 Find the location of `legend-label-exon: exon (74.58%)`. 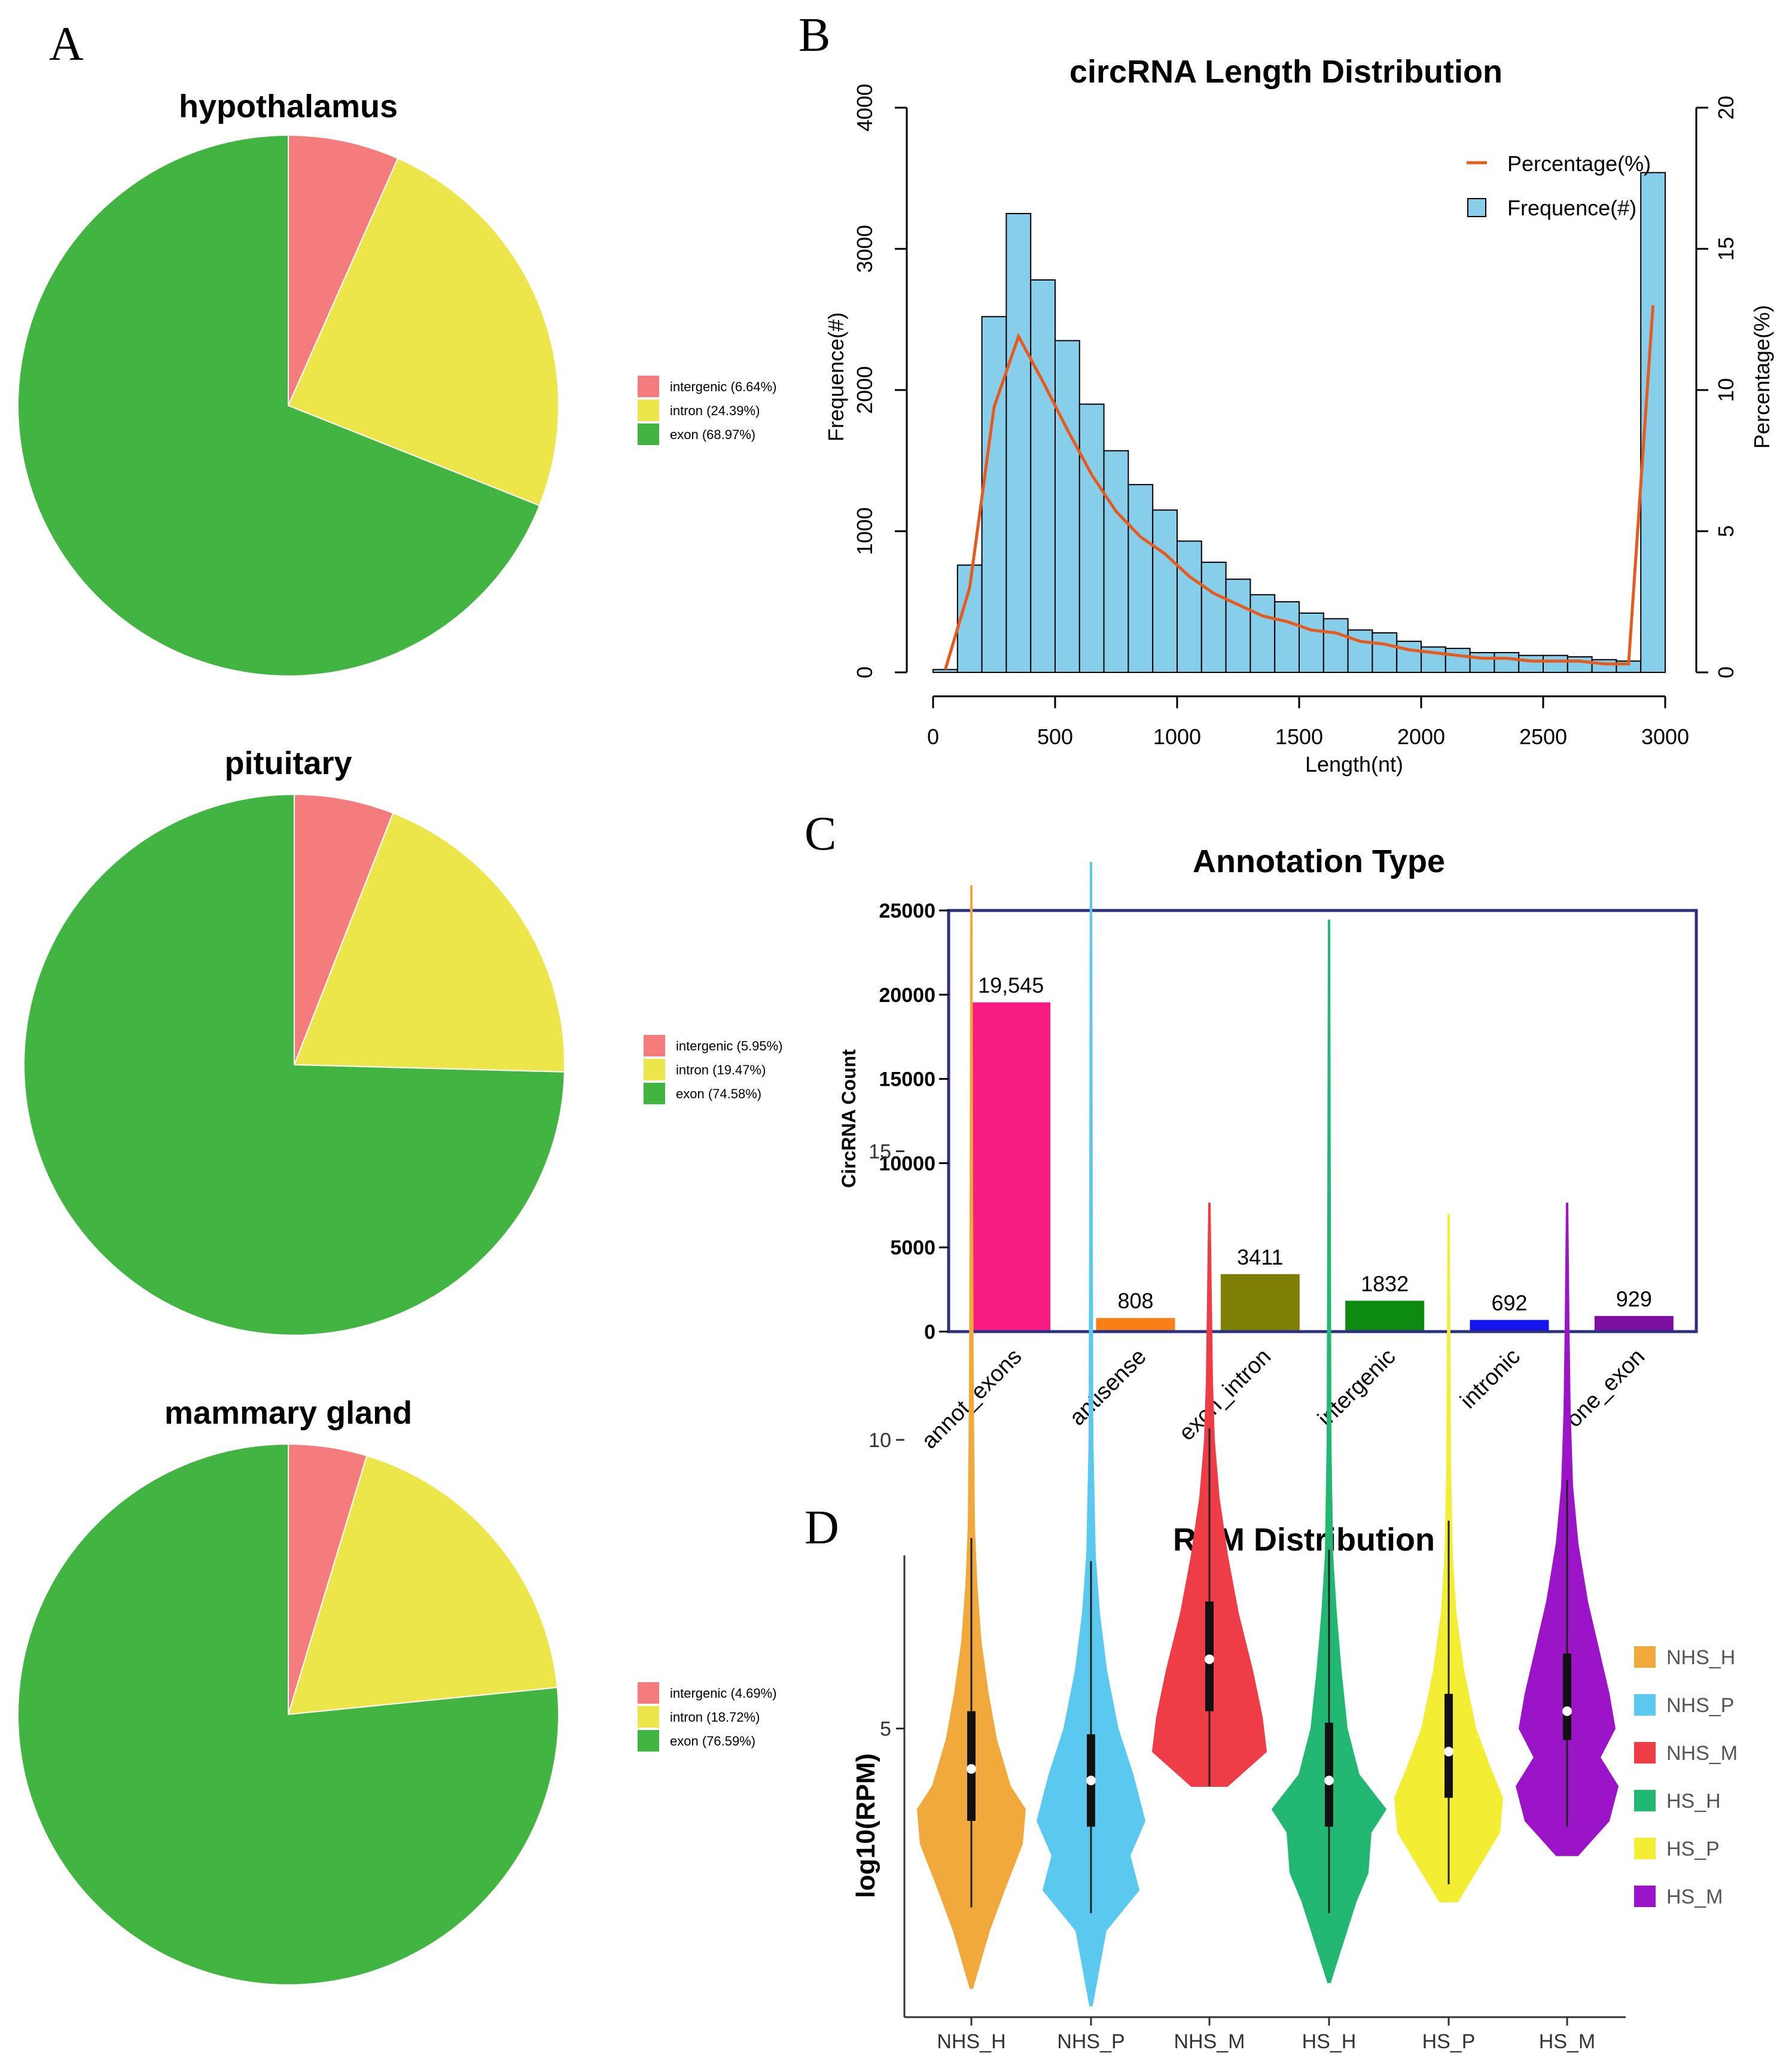

legend-label-exon: exon (74.58%) is located at coordinates (718, 1093).